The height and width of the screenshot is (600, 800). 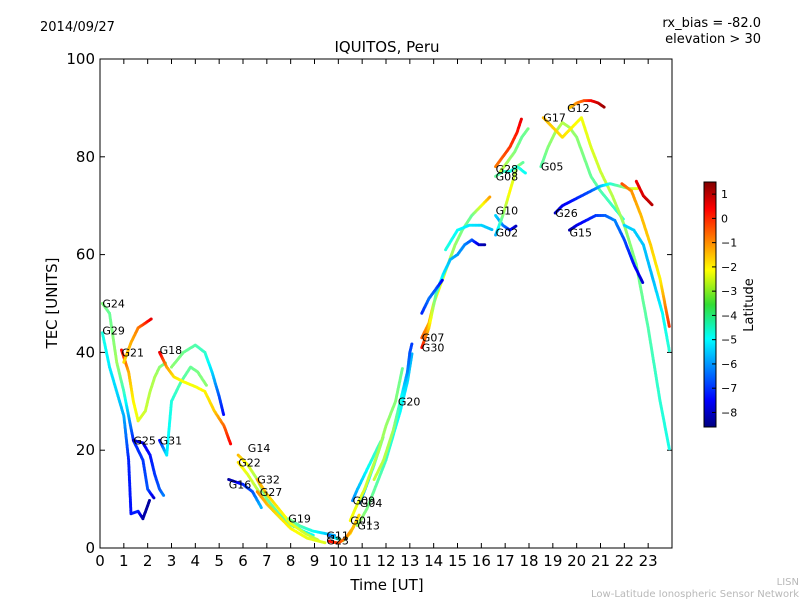 I want to click on prn-label-g29: G29, so click(x=113, y=330).